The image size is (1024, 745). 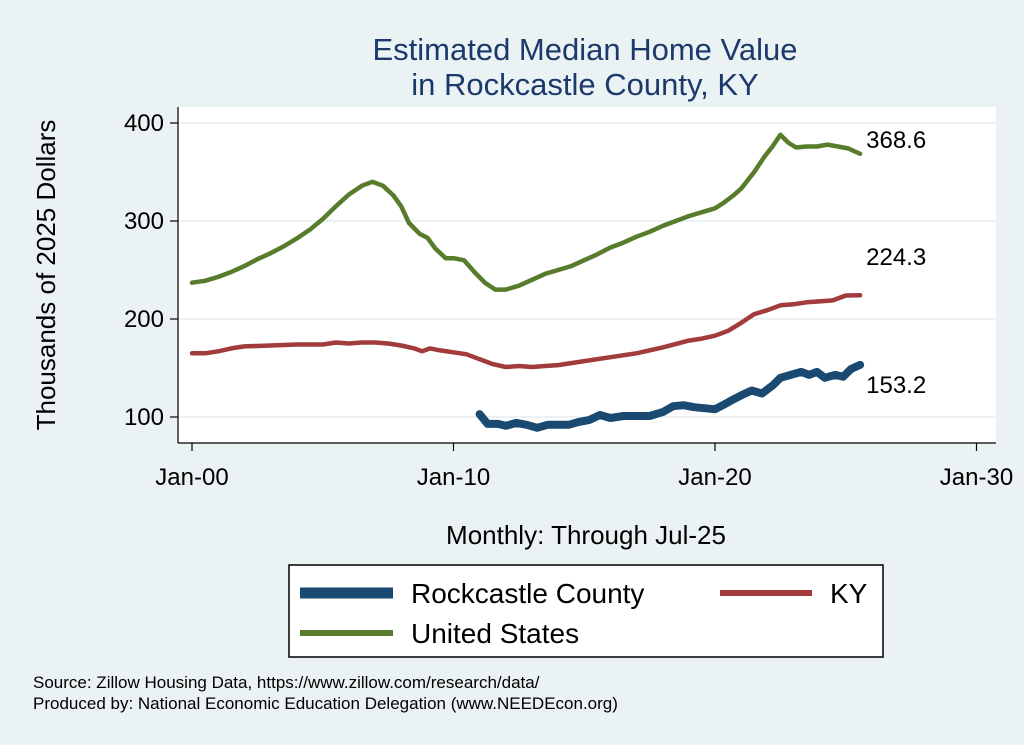 I want to click on legend: Rockcastle County KY United States, so click(x=586, y=611).